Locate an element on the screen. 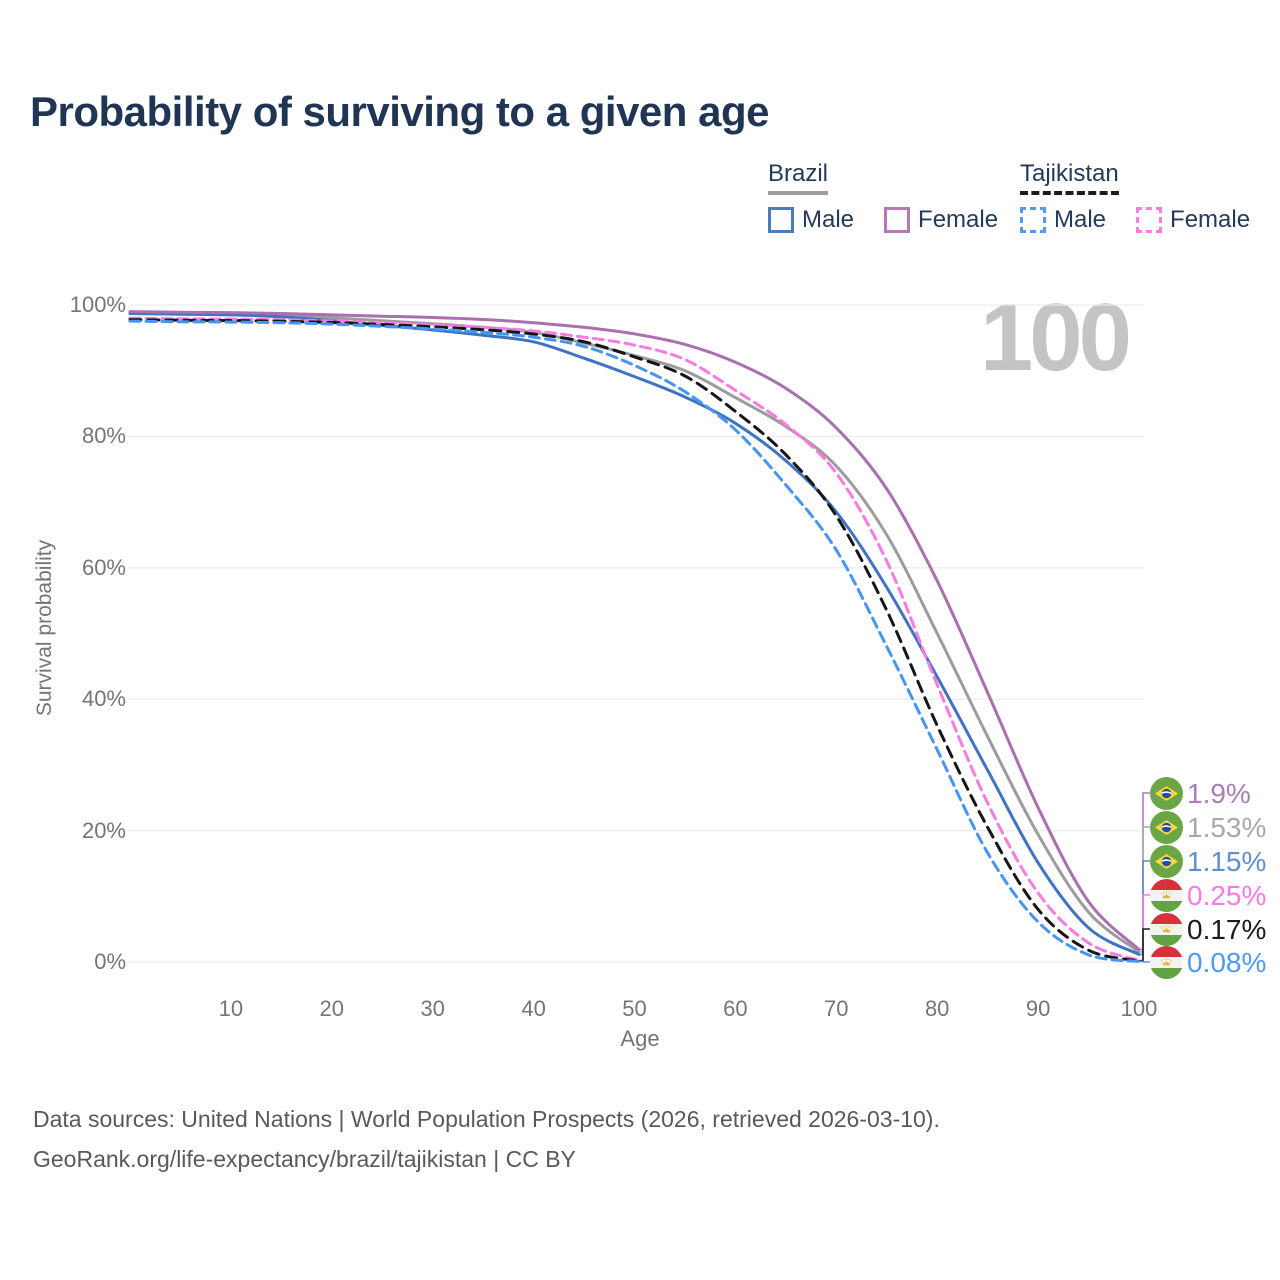 The image size is (1280, 1280). leader-line-brazil-all is located at coordinates (1144, 889).